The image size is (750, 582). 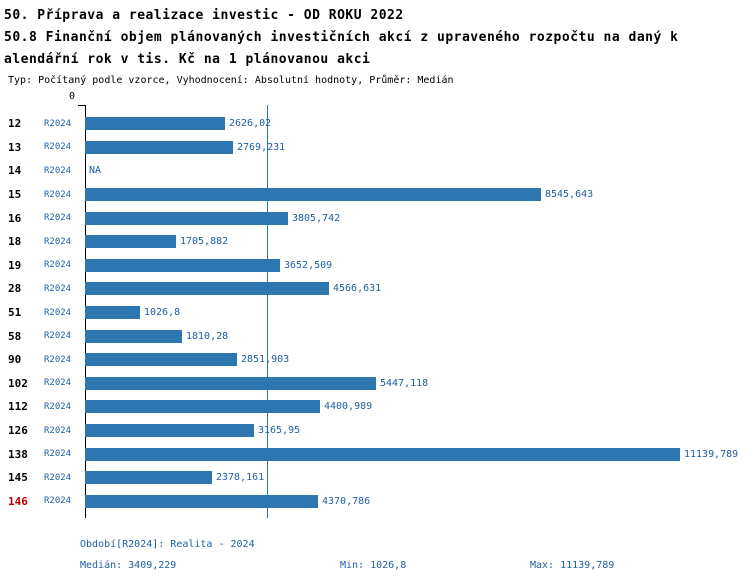 What do you see at coordinates (240, 478) in the screenshot?
I see `bar-value-label: 2378,161` at bounding box center [240, 478].